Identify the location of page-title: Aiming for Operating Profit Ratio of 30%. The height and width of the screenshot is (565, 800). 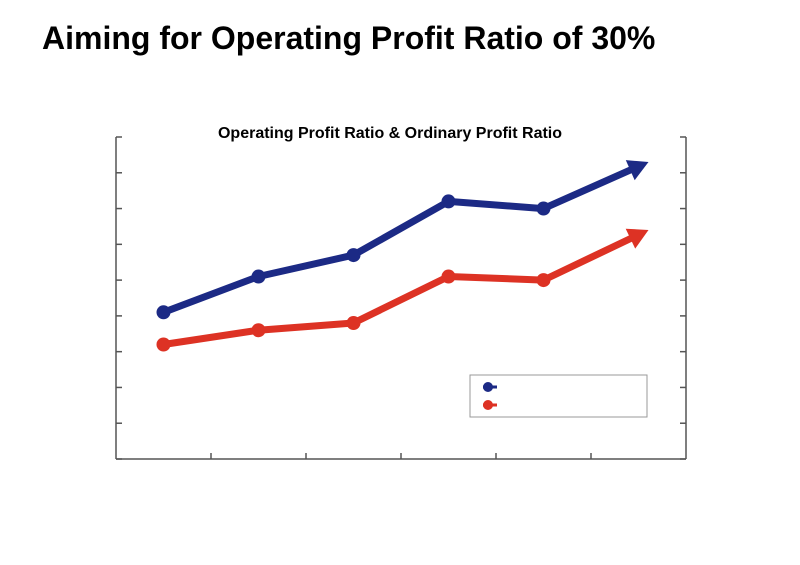
(349, 38).